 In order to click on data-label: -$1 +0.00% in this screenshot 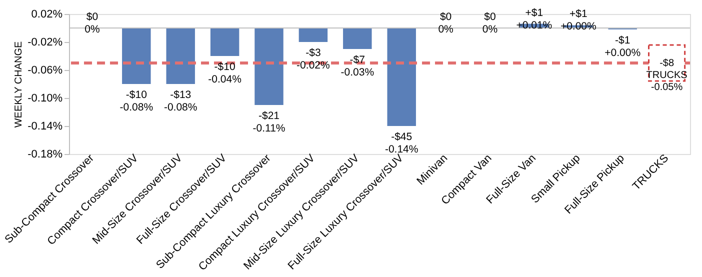, I will do `click(622, 46)`.